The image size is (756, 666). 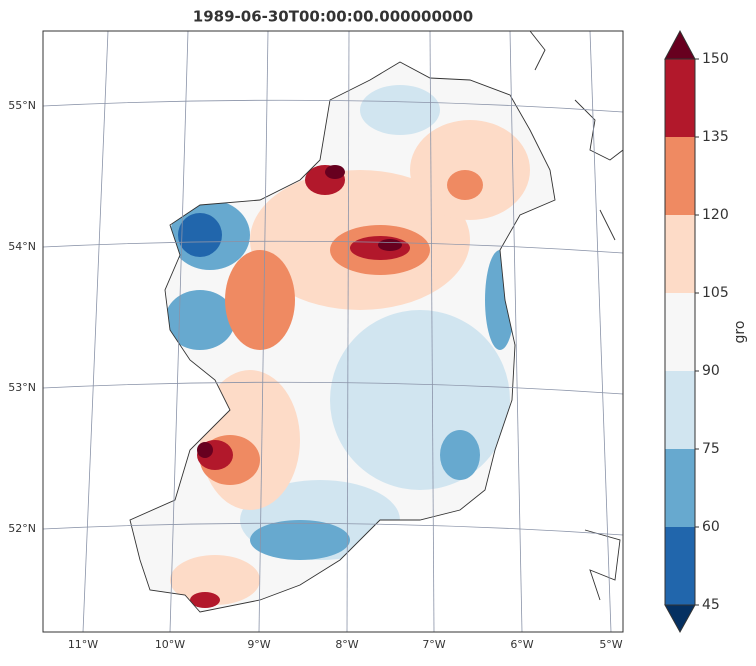 What do you see at coordinates (22, 246) in the screenshot?
I see `lat-label: 54°N` at bounding box center [22, 246].